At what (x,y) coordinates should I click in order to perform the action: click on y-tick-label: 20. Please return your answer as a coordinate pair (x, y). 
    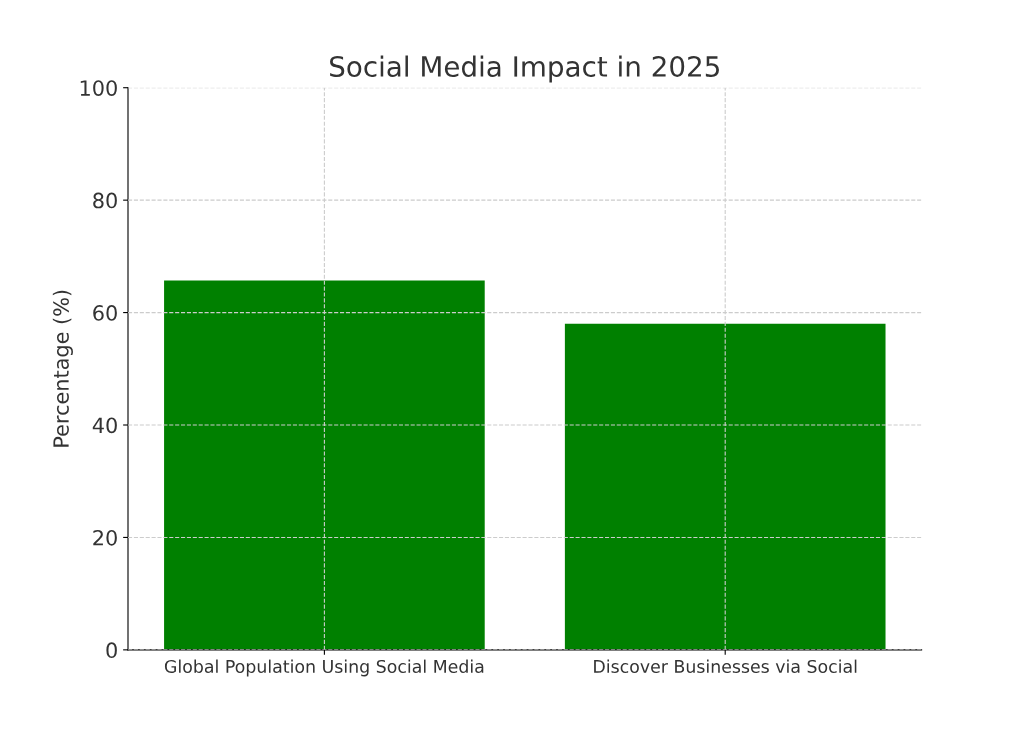
    Looking at the image, I should click on (105, 537).